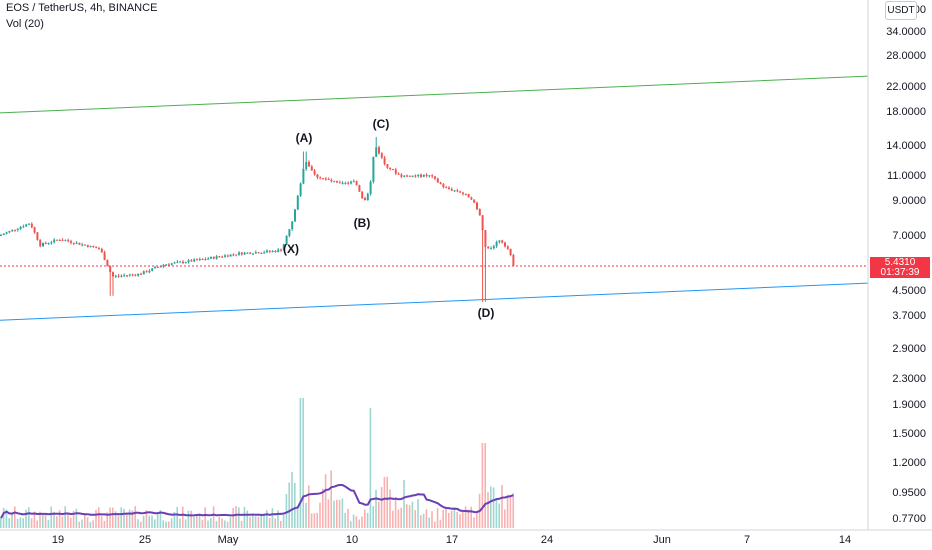 The height and width of the screenshot is (550, 932). Describe the element at coordinates (909, 519) in the screenshot. I see `y-tick-label: 0.7700` at that location.